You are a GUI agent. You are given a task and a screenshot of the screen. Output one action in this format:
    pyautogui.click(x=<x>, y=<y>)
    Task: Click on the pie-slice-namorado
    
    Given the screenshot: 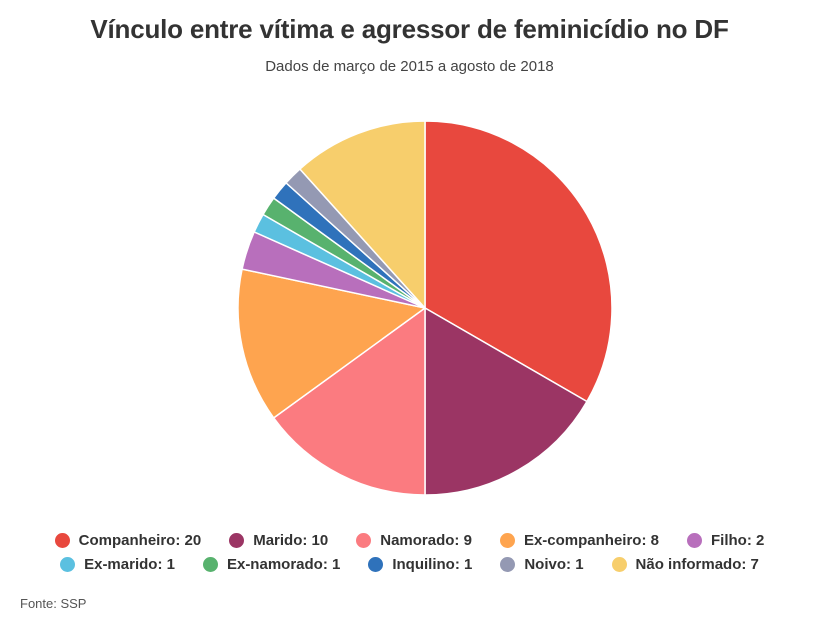 What is the action you would take?
    pyautogui.click(x=349, y=401)
    